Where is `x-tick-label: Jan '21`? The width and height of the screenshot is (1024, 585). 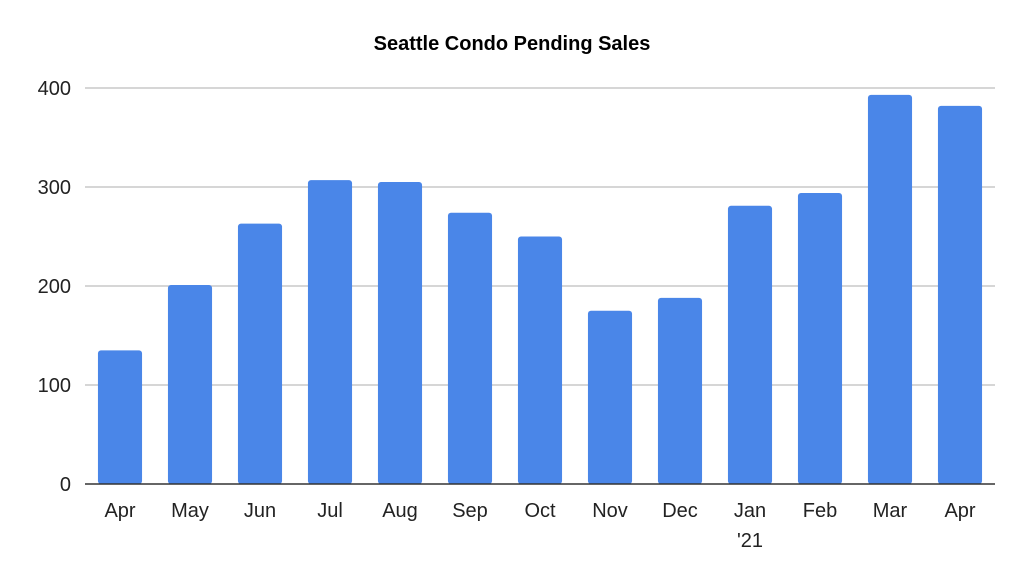 x-tick-label: Jan '21 is located at coordinates (750, 526).